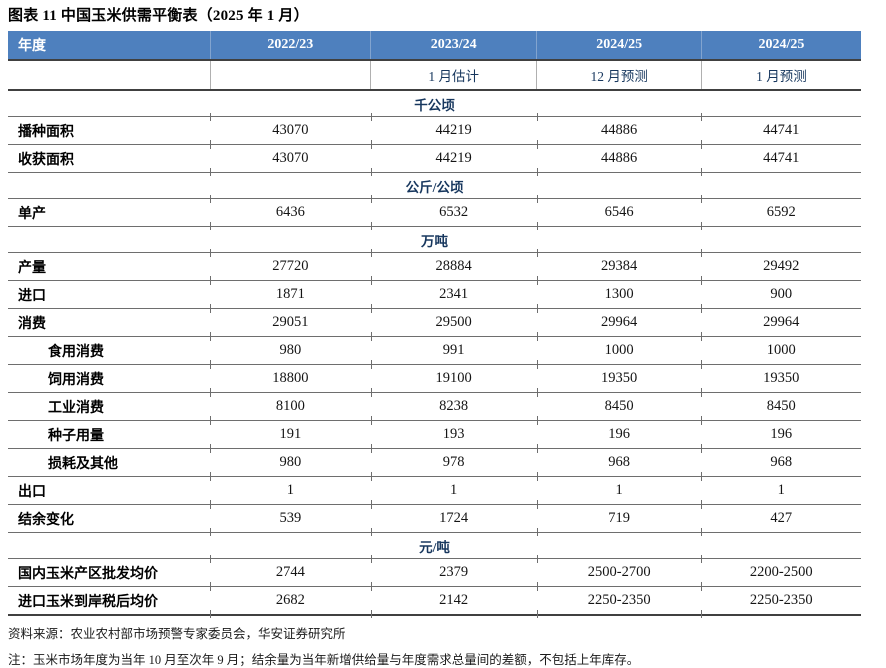  I want to click on subheader-cell-forecast-label: 1 月估计, so click(453, 75).